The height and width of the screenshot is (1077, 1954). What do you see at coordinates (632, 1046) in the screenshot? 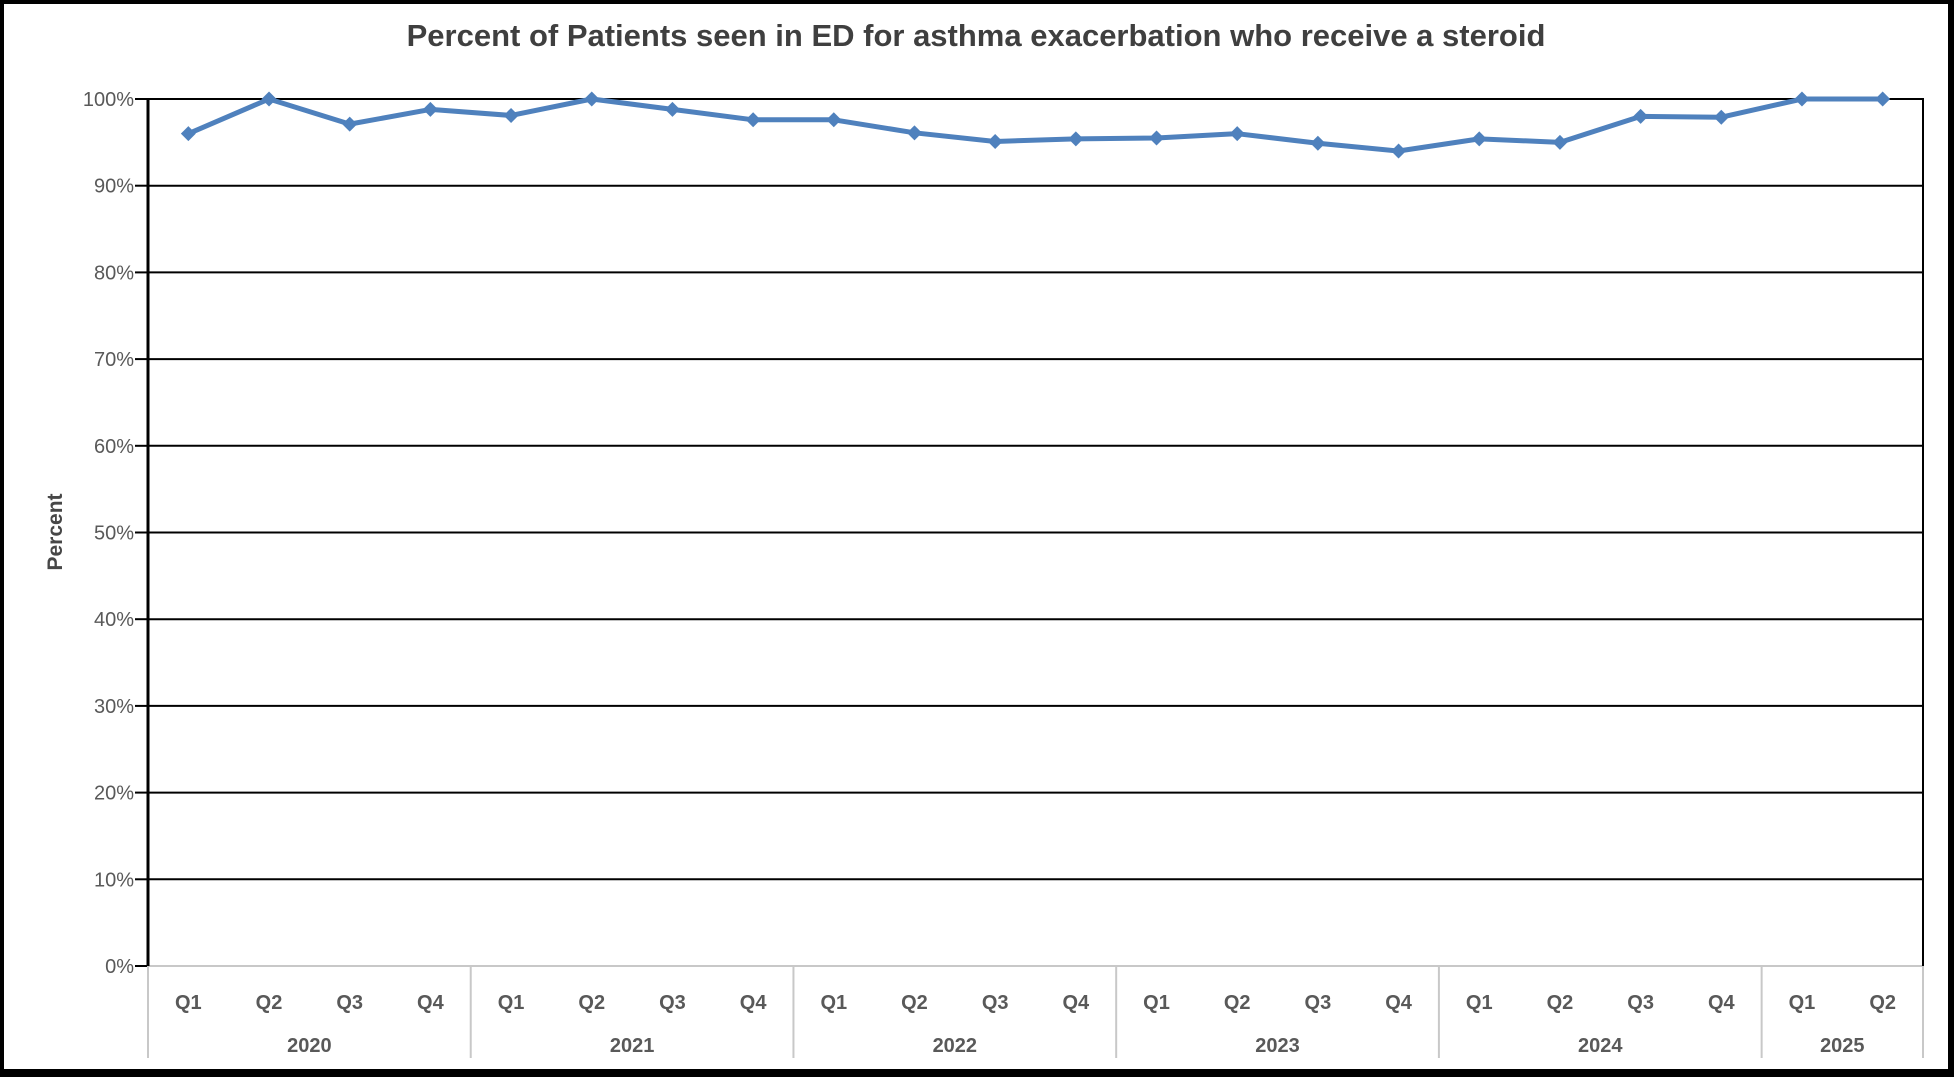
I see `x-year-label: 2021` at bounding box center [632, 1046].